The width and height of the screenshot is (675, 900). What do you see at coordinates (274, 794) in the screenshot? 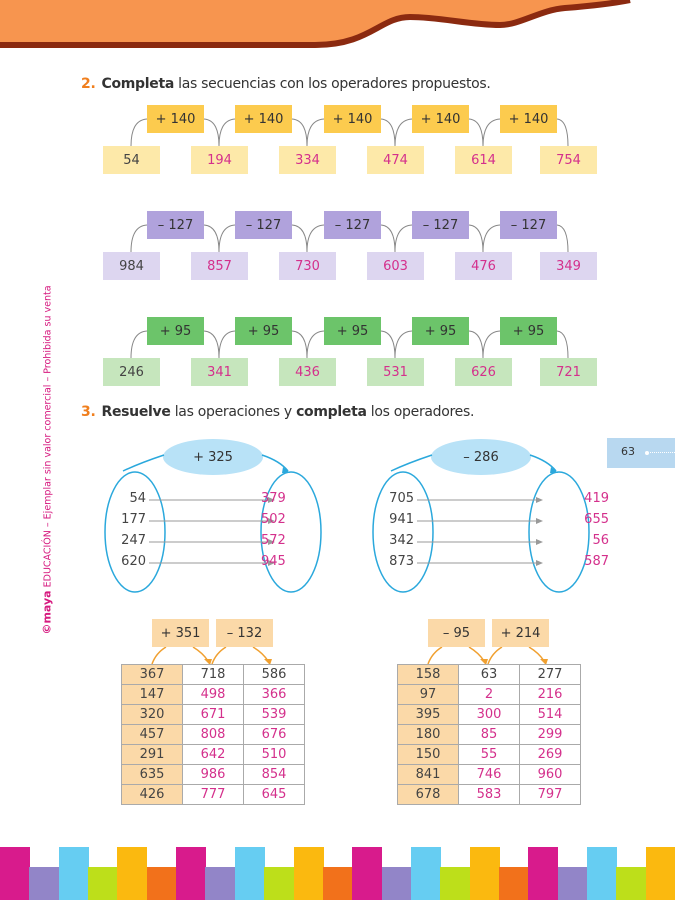
I see `result-cell: 645` at bounding box center [274, 794].